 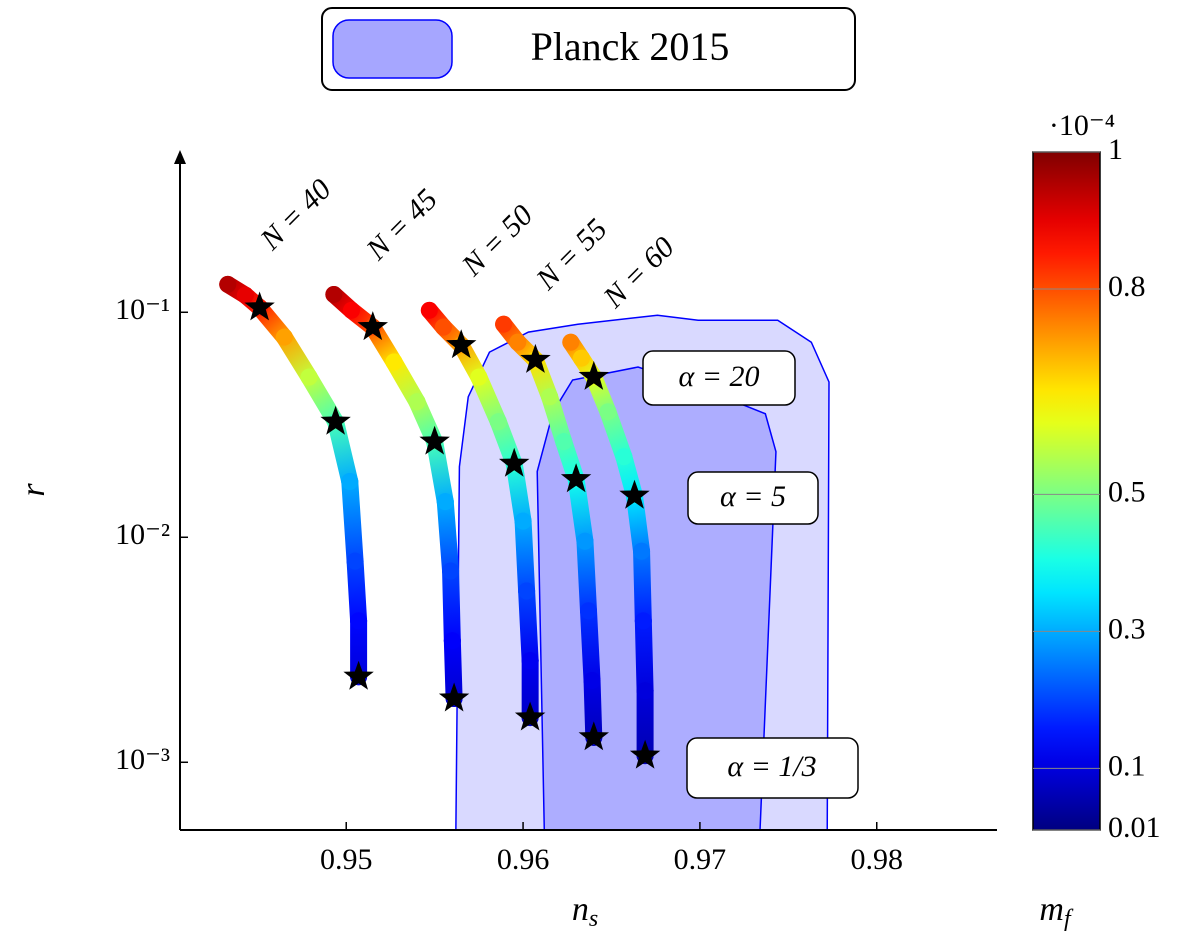 What do you see at coordinates (401, 225) in the screenshot?
I see `curve-label: N = 45` at bounding box center [401, 225].